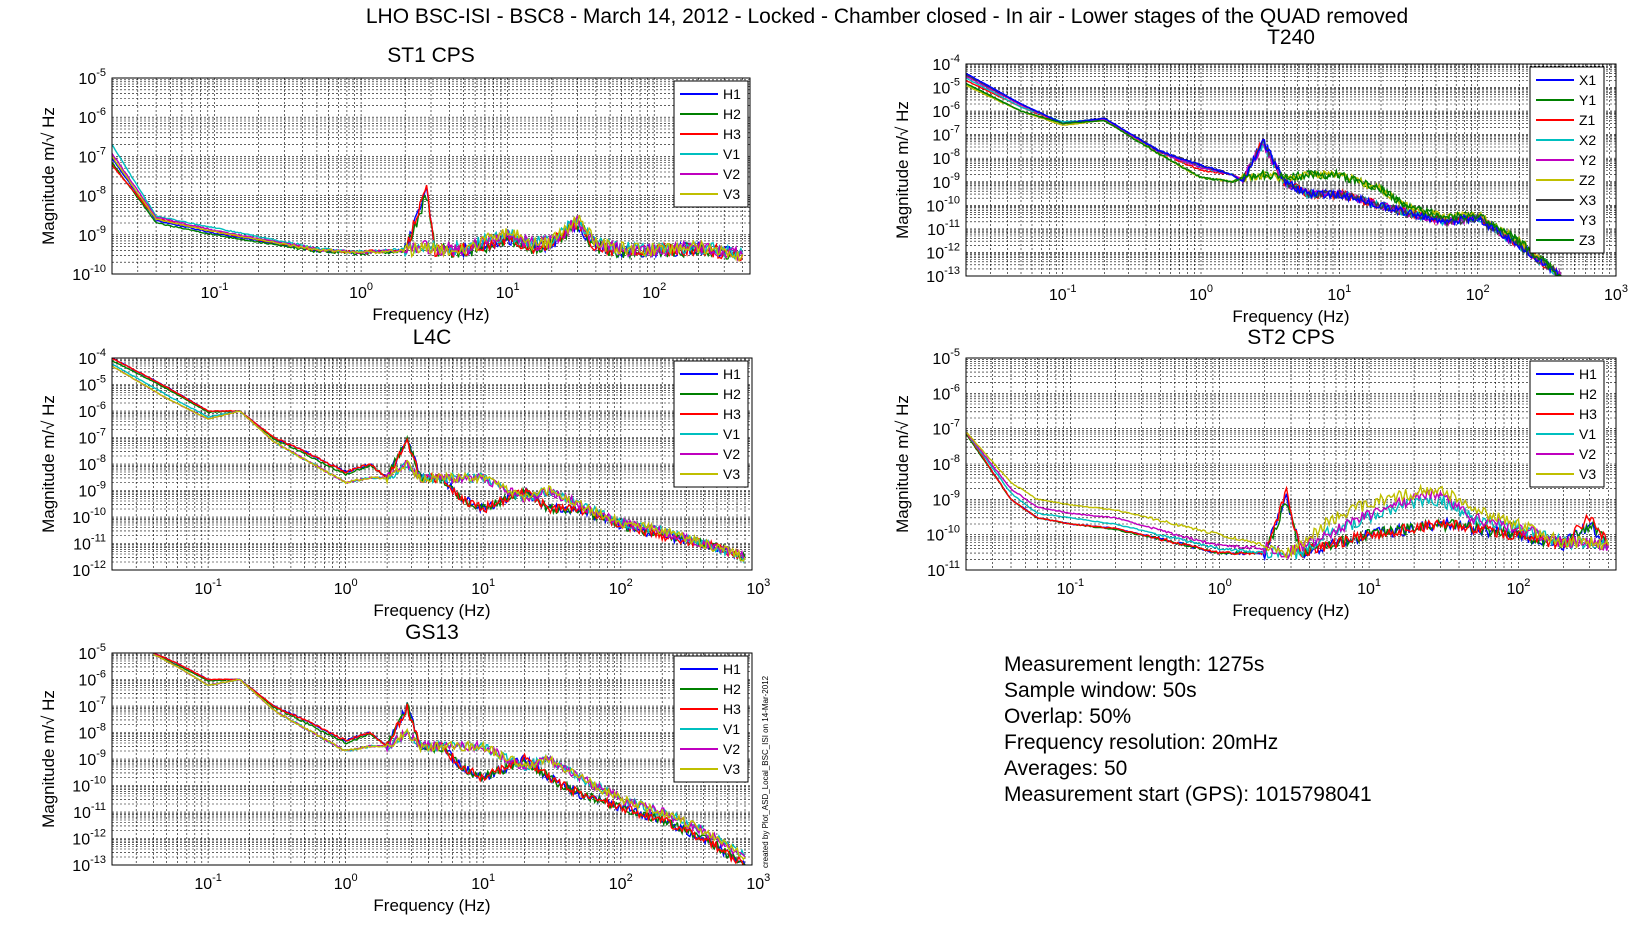 This screenshot has height=925, width=1649. I want to click on legend-label: Z2, so click(1587, 180).